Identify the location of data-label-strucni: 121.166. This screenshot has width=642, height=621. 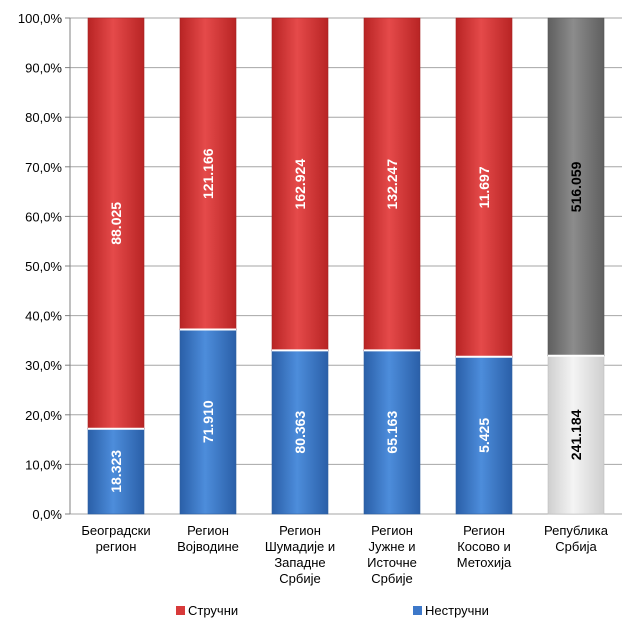
(208, 173).